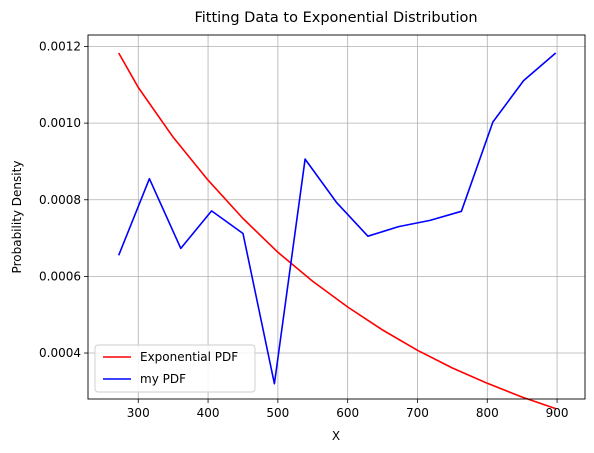 Image resolution: width=594 pixels, height=453 pixels. Describe the element at coordinates (60, 276) in the screenshot. I see `y-tick-label: 0.0006` at that location.